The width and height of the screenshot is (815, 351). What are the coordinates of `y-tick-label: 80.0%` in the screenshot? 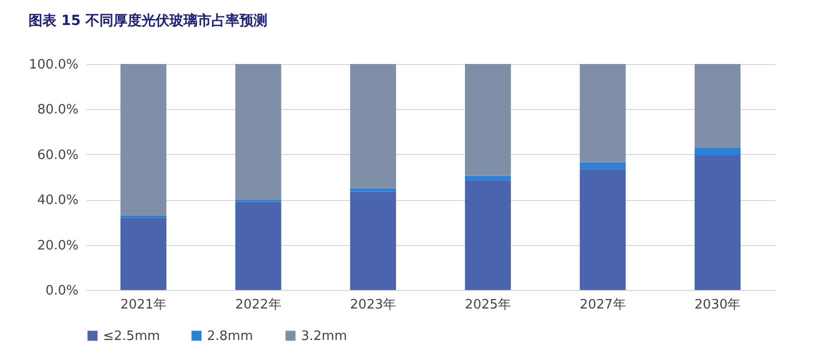 It's located at (57, 110).